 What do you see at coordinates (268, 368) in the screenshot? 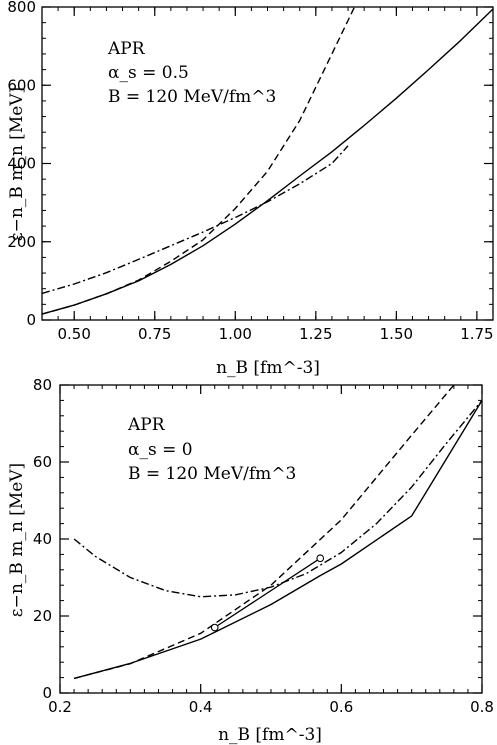
I see `top-x-axis-label: n_B [fm^-3]` at bounding box center [268, 368].